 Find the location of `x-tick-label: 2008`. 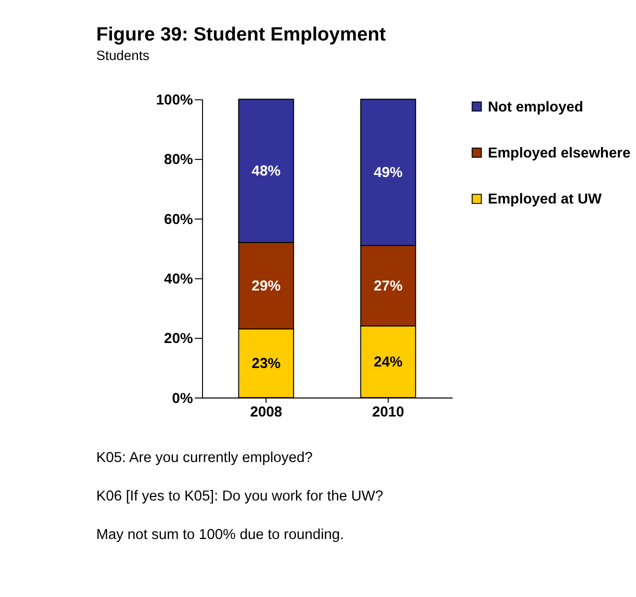

x-tick-label: 2008 is located at coordinates (266, 412).